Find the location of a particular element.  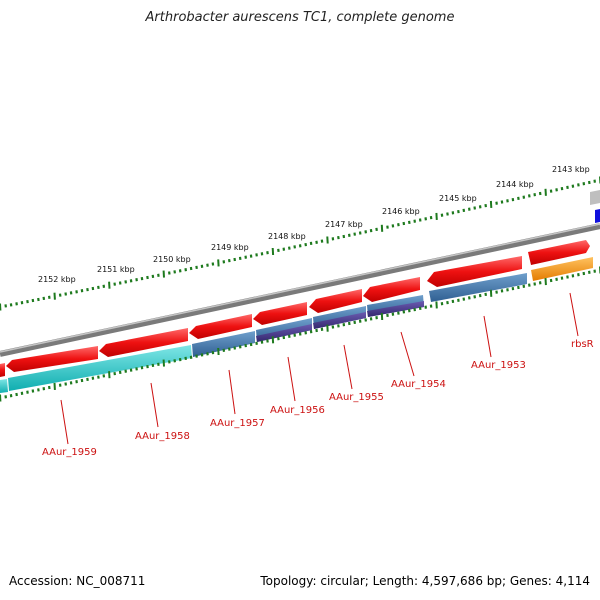

gene-label-AAur_1957: AAur_1957 is located at coordinates (237, 423).